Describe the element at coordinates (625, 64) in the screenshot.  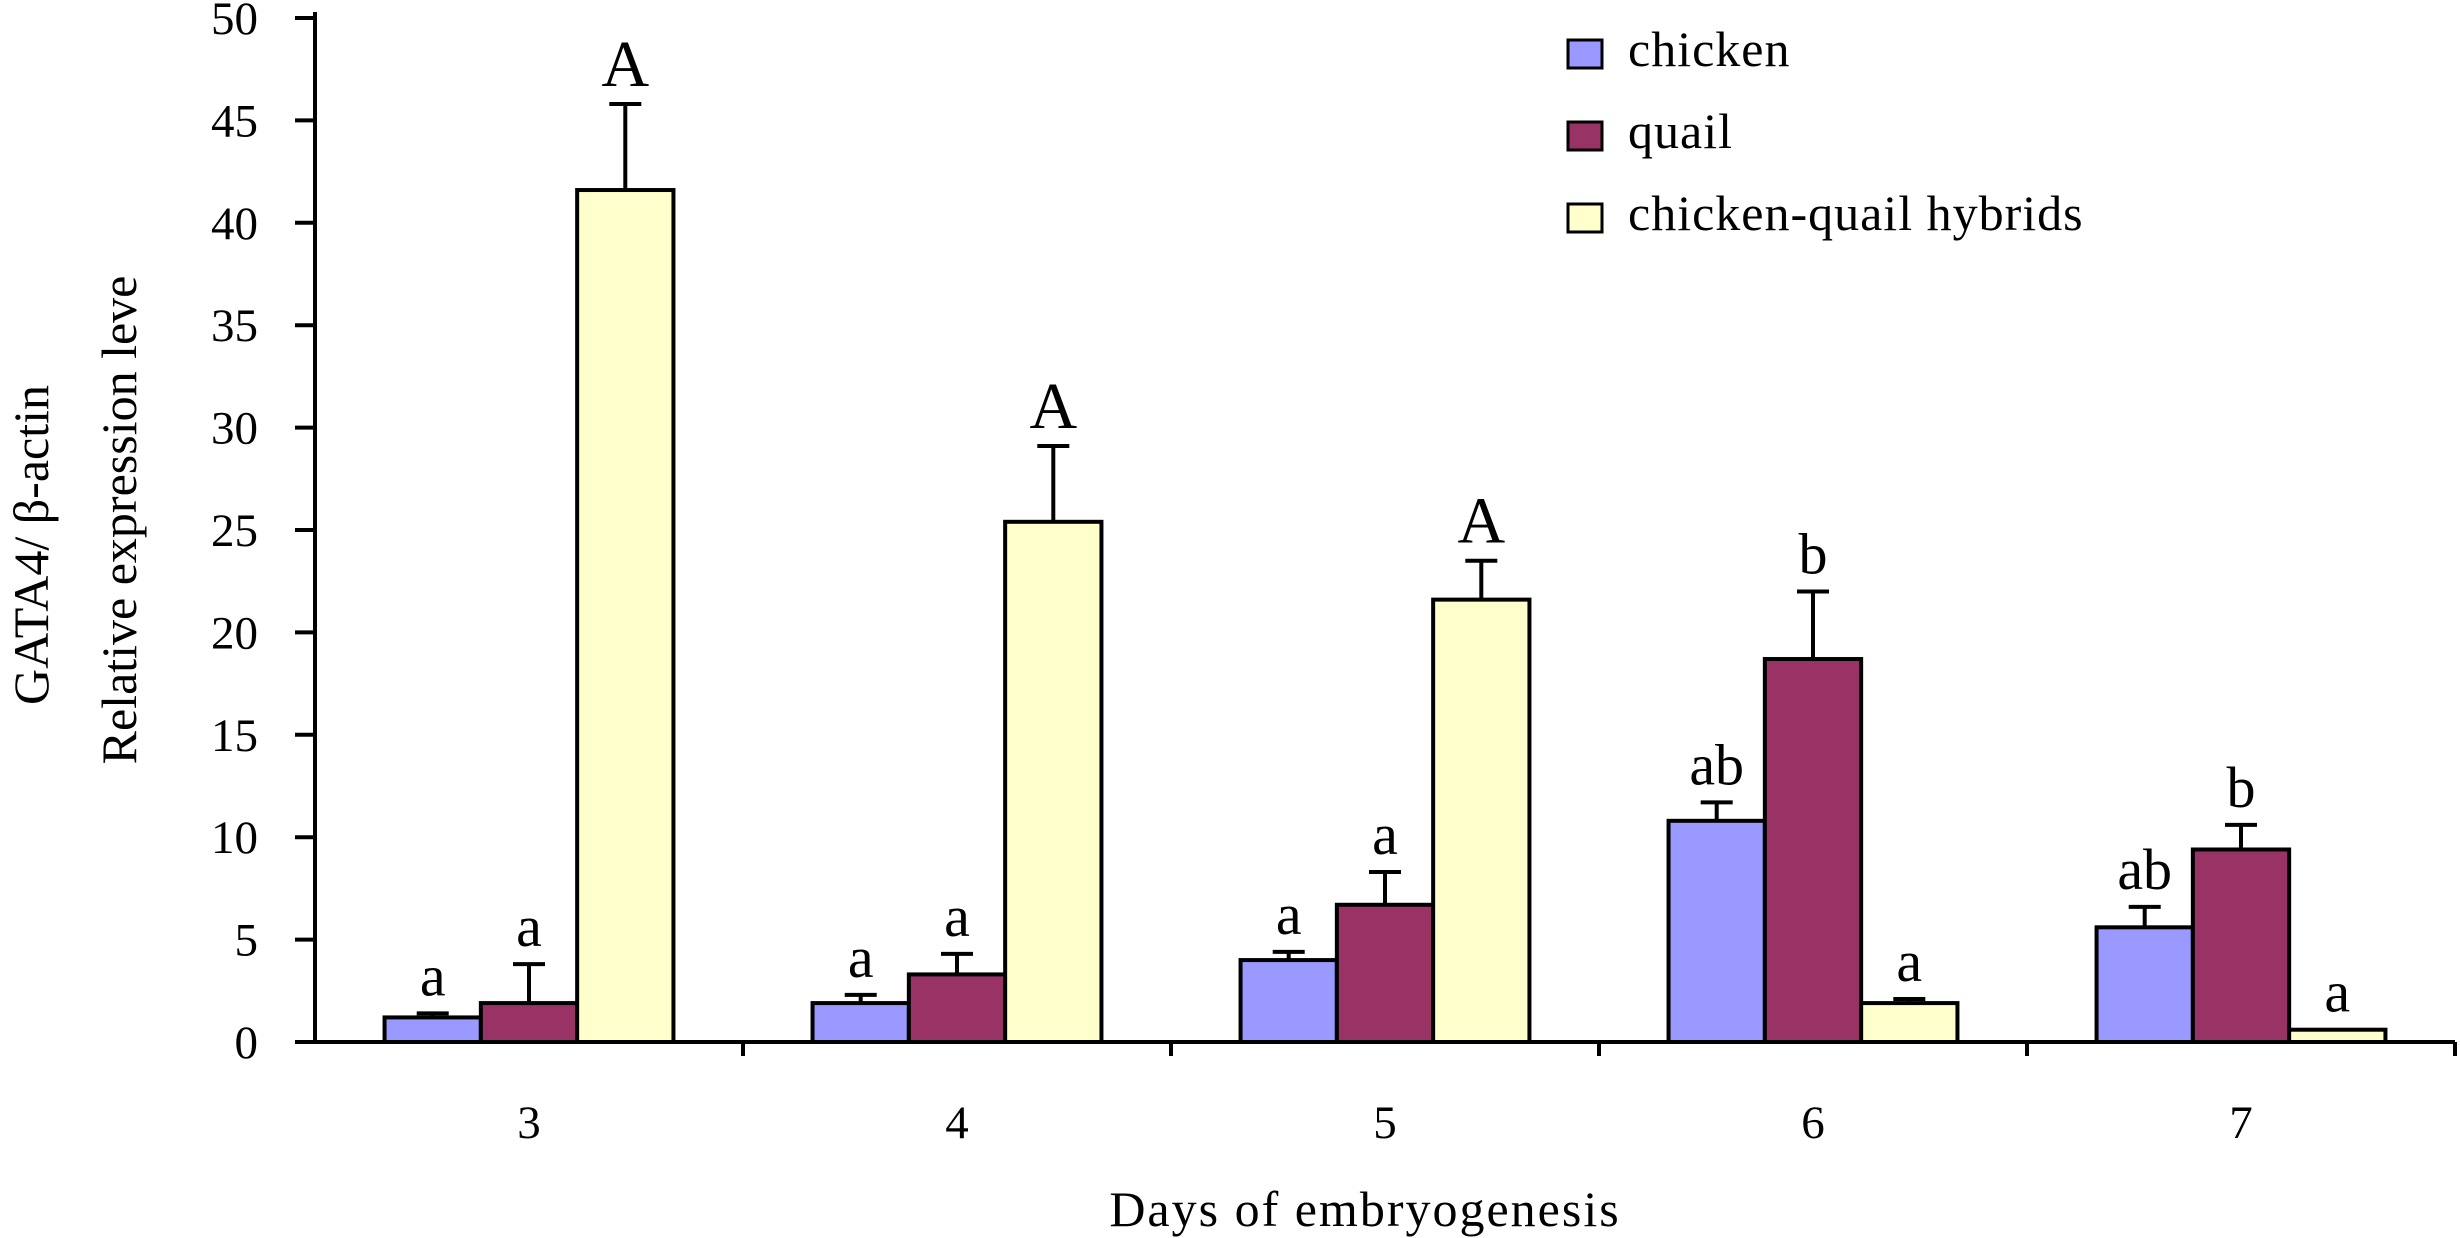
I see `significance-label-chicken-quail-hybrids-day-3: A` at that location.